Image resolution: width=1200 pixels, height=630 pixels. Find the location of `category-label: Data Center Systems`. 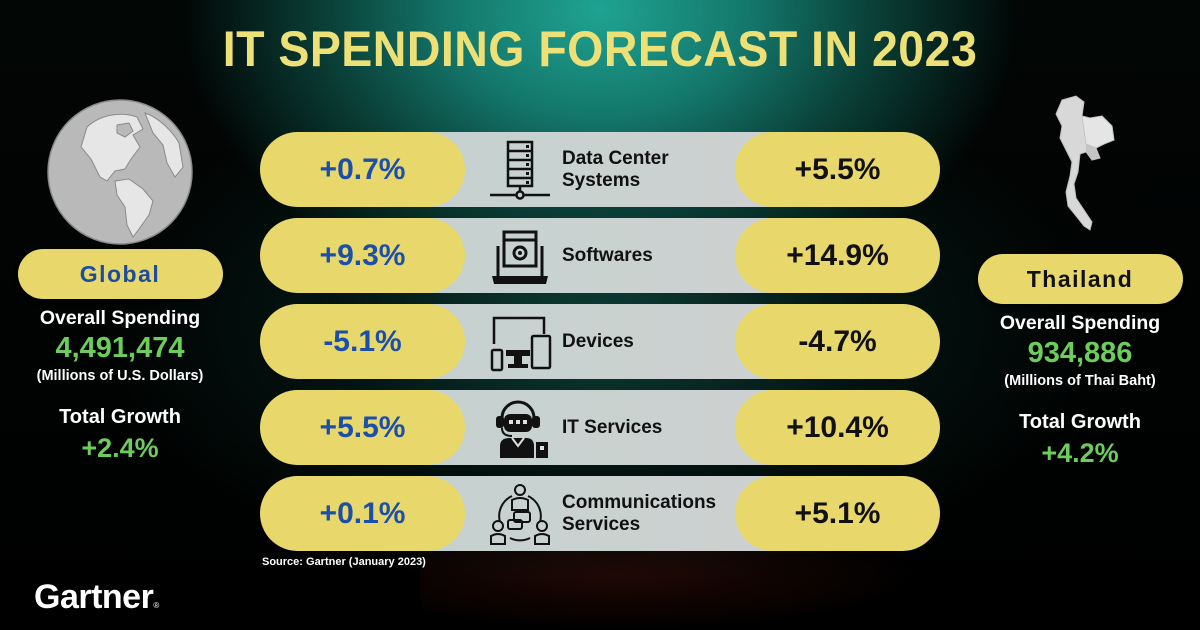

category-label: Data Center Systems is located at coordinates (615, 170).